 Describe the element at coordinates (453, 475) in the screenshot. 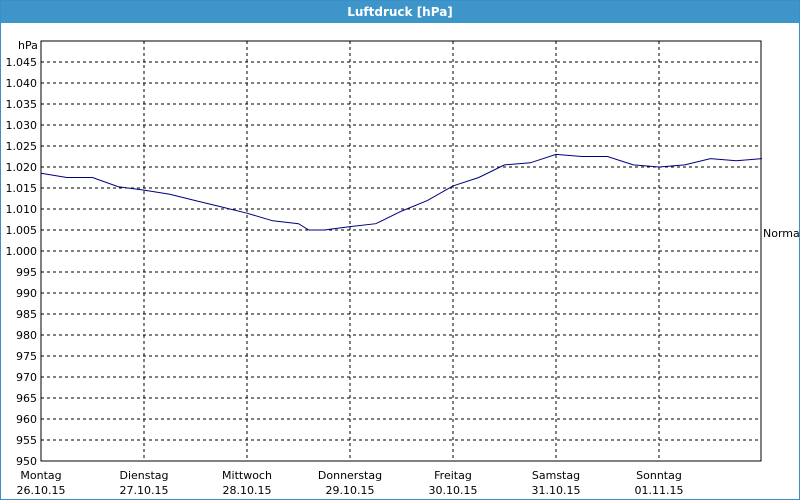

I see `x-tick-day: Freitag` at that location.